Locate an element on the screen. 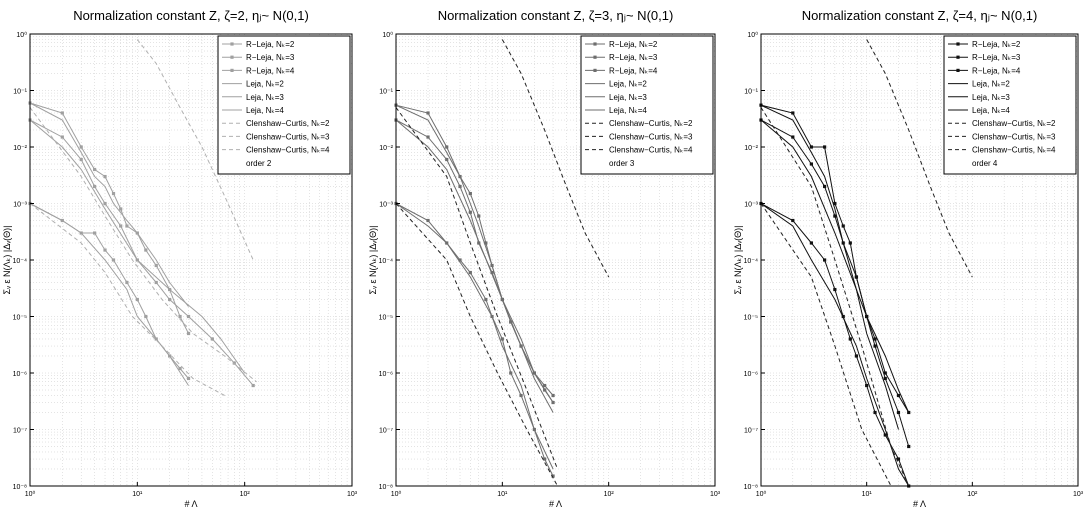  legend-label: Clenshaw−Curtis, Nₖ=2 is located at coordinates (288, 123).